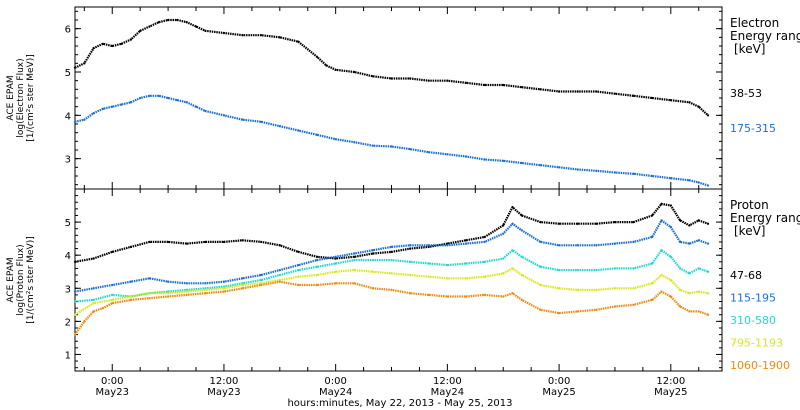  What do you see at coordinates (21, 279) in the screenshot?
I see `y-axis-label-line: log(Proton Flux)` at bounding box center [21, 279].